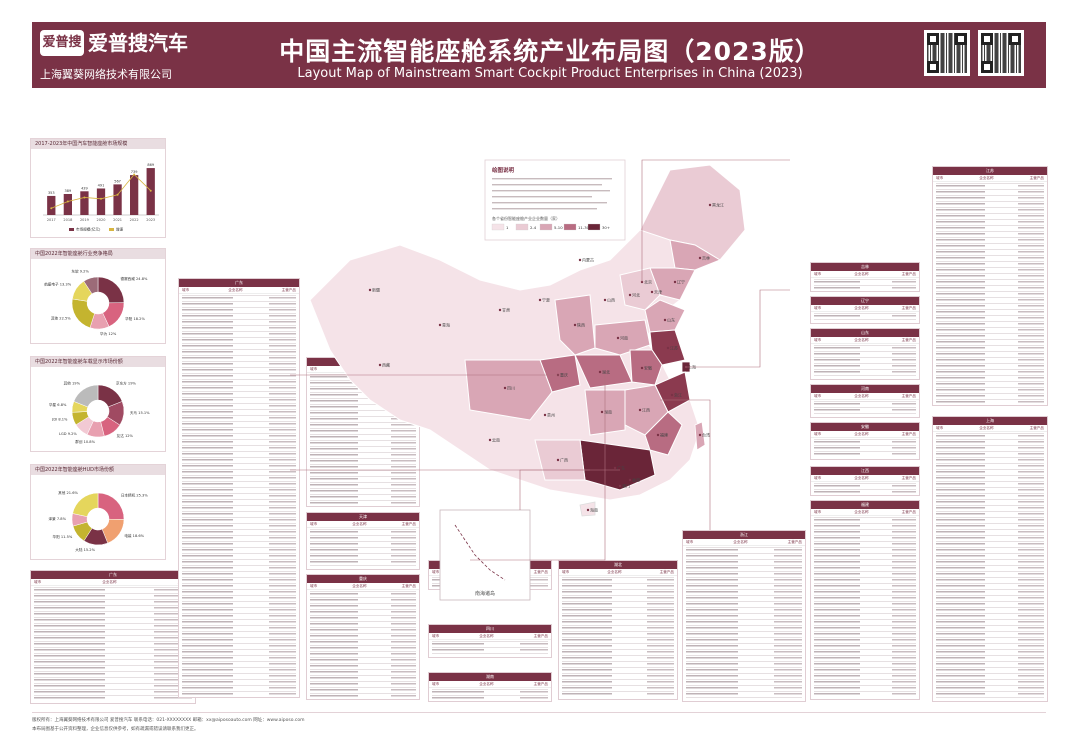 Image resolution: width=1078 pixels, height=748 pixels. What do you see at coordinates (564, 375) in the screenshot?
I see `city-label: 重庆` at bounding box center [564, 375].